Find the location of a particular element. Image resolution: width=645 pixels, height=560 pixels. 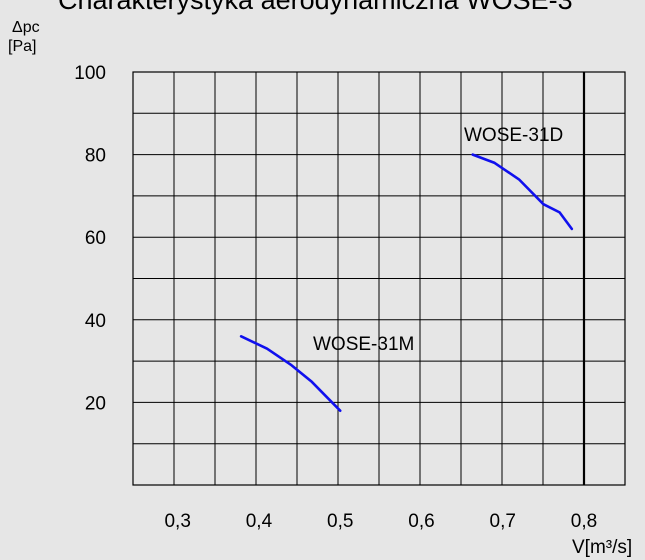

series-label: WOSE-31M is located at coordinates (363, 344).